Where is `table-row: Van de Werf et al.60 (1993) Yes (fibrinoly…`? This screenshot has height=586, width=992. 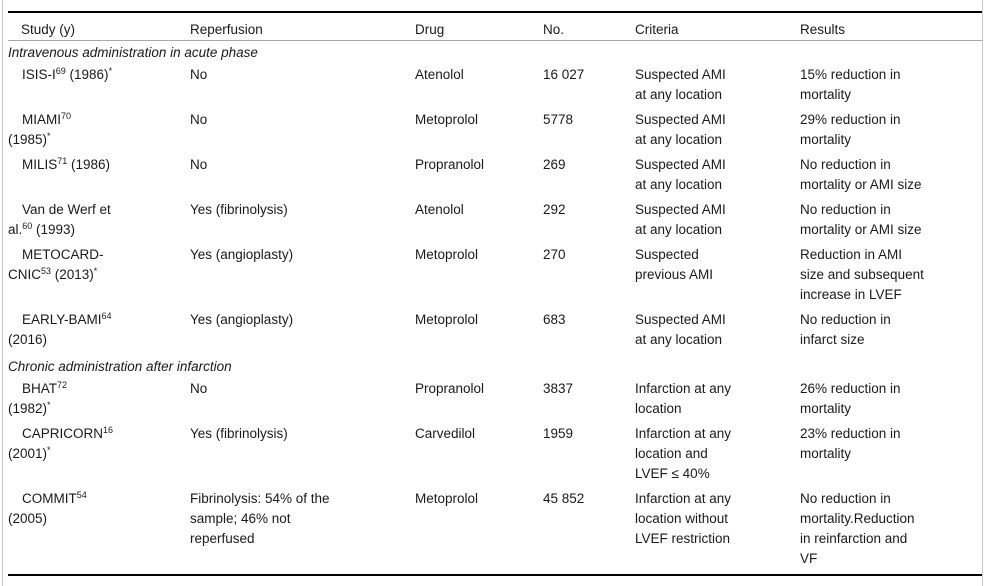 table-row: Van de Werf et al.60 (1993) Yes (fibrinoly… is located at coordinates (495, 222).